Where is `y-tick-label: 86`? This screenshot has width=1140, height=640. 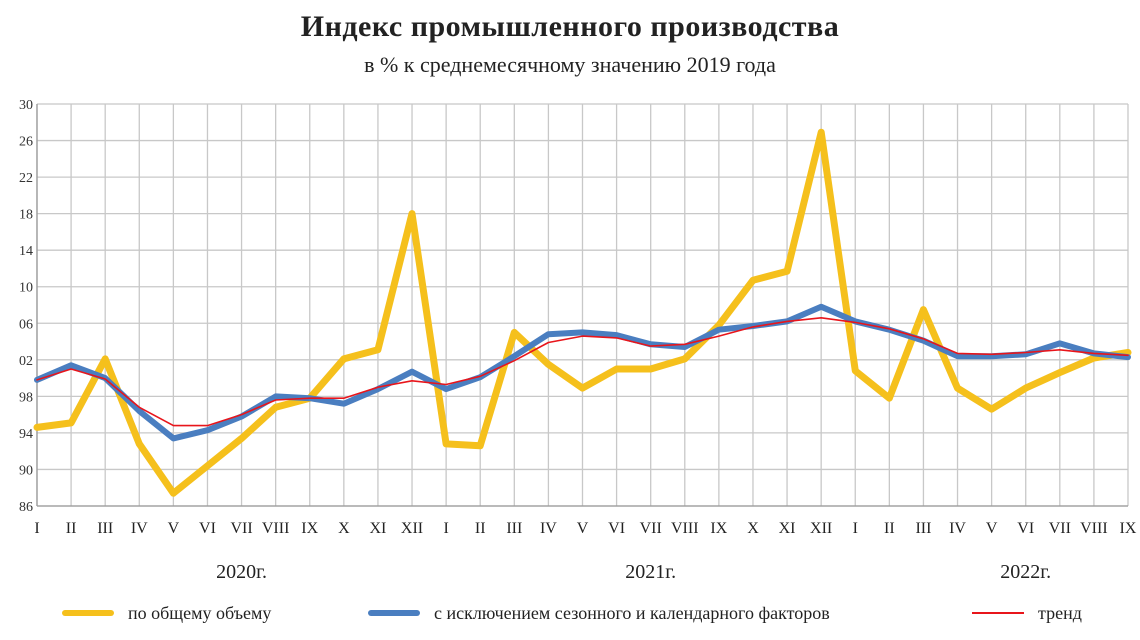 y-tick-label: 86 is located at coordinates (26, 507).